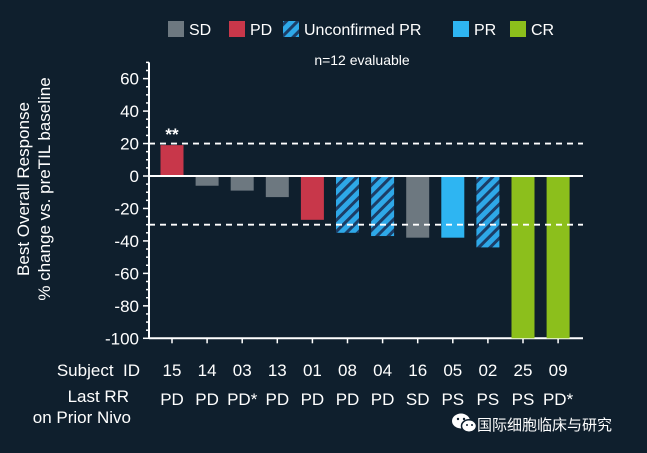 This screenshot has width=647, height=453. Describe the element at coordinates (417, 370) in the screenshot. I see `subject-id-label: 16` at that location.